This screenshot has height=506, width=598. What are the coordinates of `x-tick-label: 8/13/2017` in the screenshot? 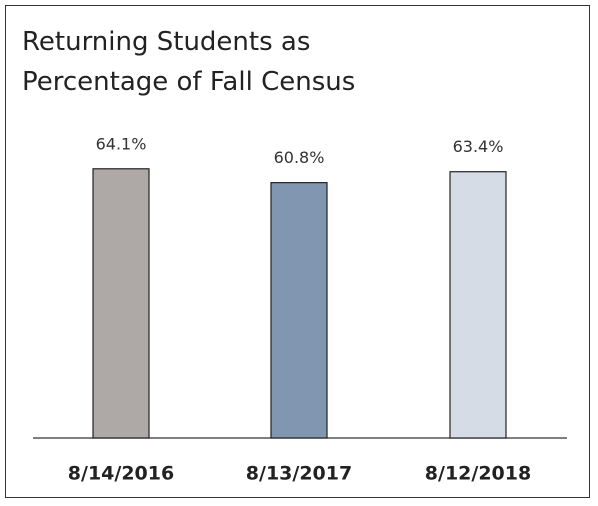 It's located at (299, 474).